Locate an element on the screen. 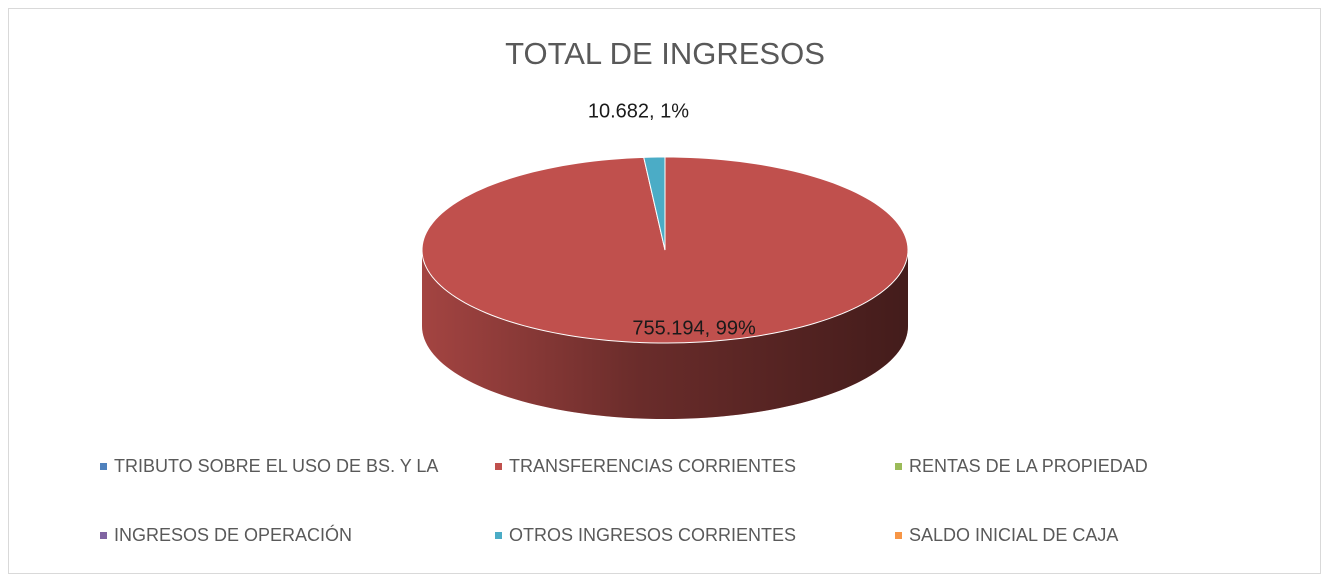 The image size is (1329, 574). slice-side-shade is located at coordinates (665, 334).